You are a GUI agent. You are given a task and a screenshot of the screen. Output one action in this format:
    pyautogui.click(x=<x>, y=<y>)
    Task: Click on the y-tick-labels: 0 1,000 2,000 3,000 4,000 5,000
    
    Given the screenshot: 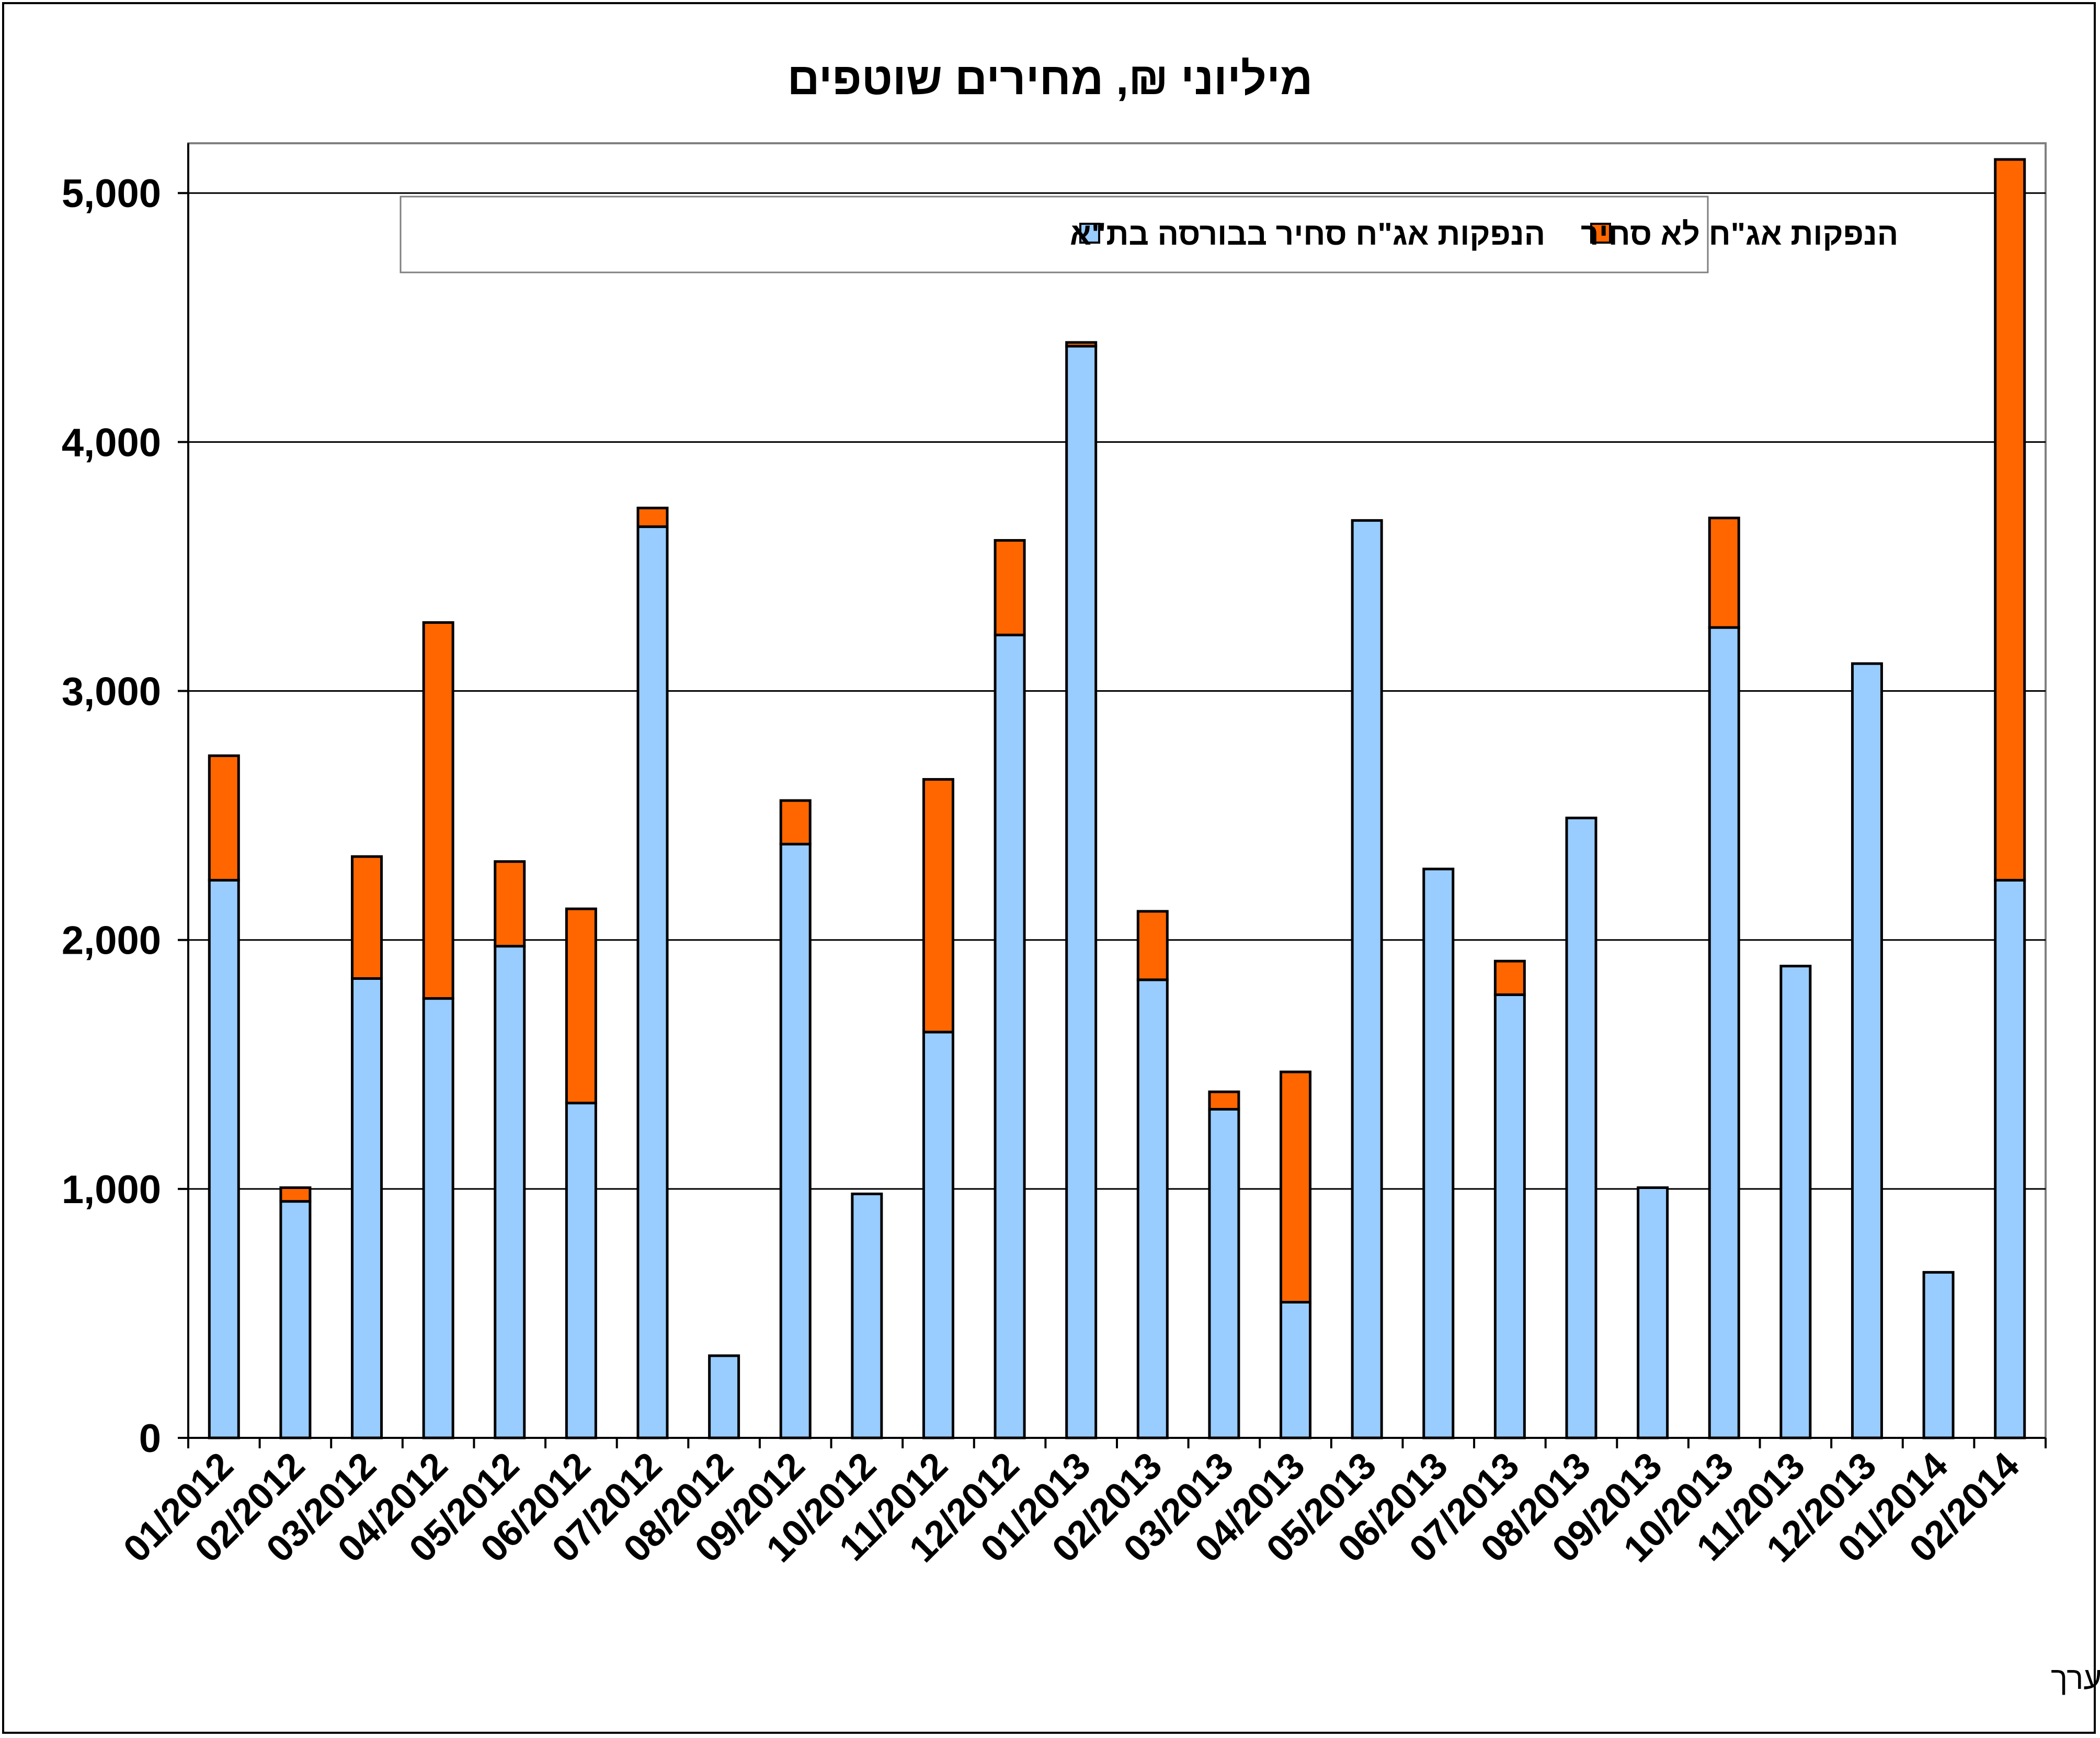 What is the action you would take?
    pyautogui.click(x=111, y=816)
    